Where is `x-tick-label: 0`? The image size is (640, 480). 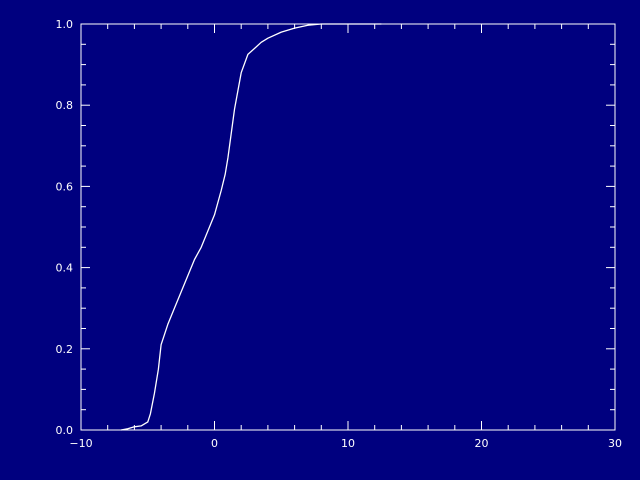 x-tick-label: 0 is located at coordinates (214, 443).